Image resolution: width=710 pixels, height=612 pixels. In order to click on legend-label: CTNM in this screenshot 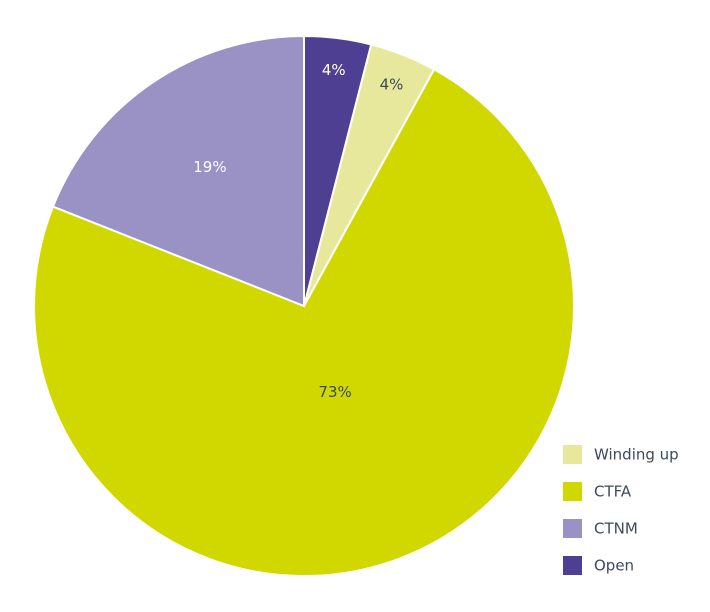, I will do `click(616, 529)`.